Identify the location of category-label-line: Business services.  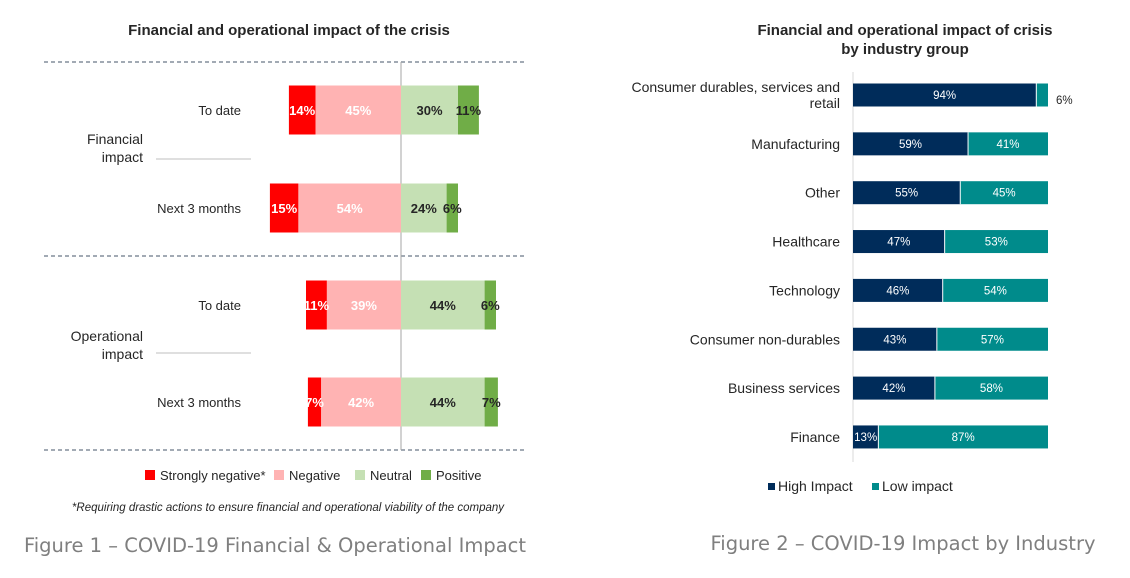
(784, 388).